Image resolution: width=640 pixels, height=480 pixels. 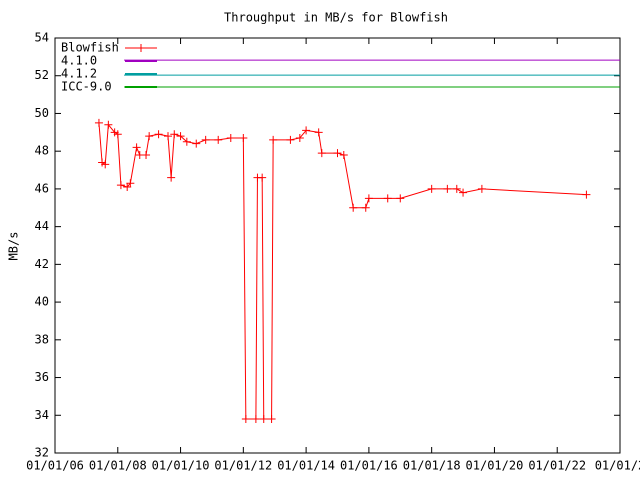 I want to click on y-tick-label: 44, so click(x=42, y=226).